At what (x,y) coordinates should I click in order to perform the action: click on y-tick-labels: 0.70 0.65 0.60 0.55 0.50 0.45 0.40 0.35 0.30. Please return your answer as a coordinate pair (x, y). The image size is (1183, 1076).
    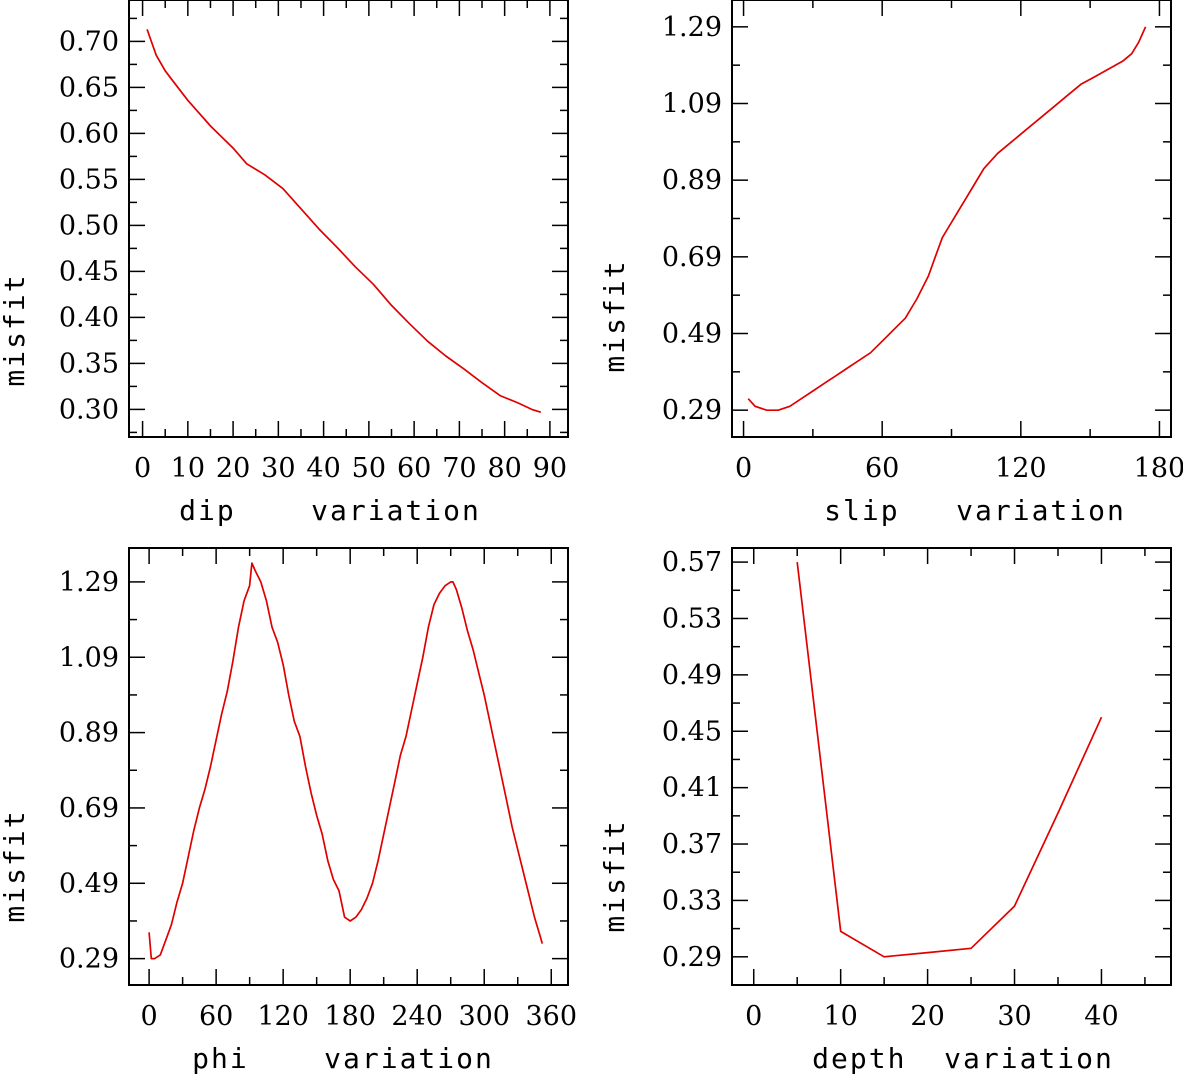
    Looking at the image, I should click on (89, 225).